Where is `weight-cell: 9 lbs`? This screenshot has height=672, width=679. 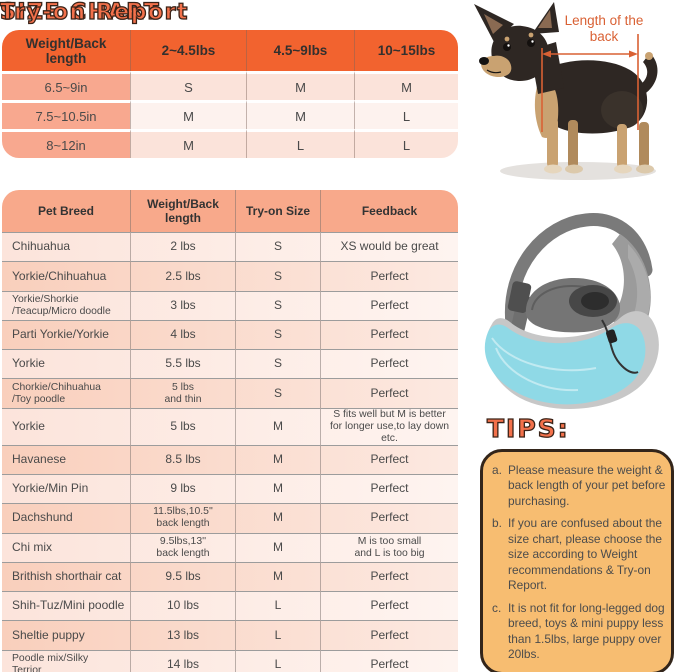 weight-cell: 9 lbs is located at coordinates (182, 488).